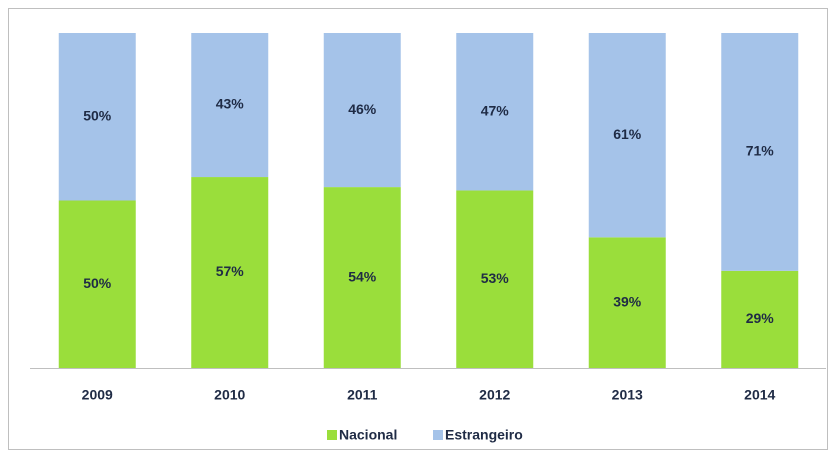 The image size is (836, 457). I want to click on legend-label: Estrangeiro, so click(484, 435).